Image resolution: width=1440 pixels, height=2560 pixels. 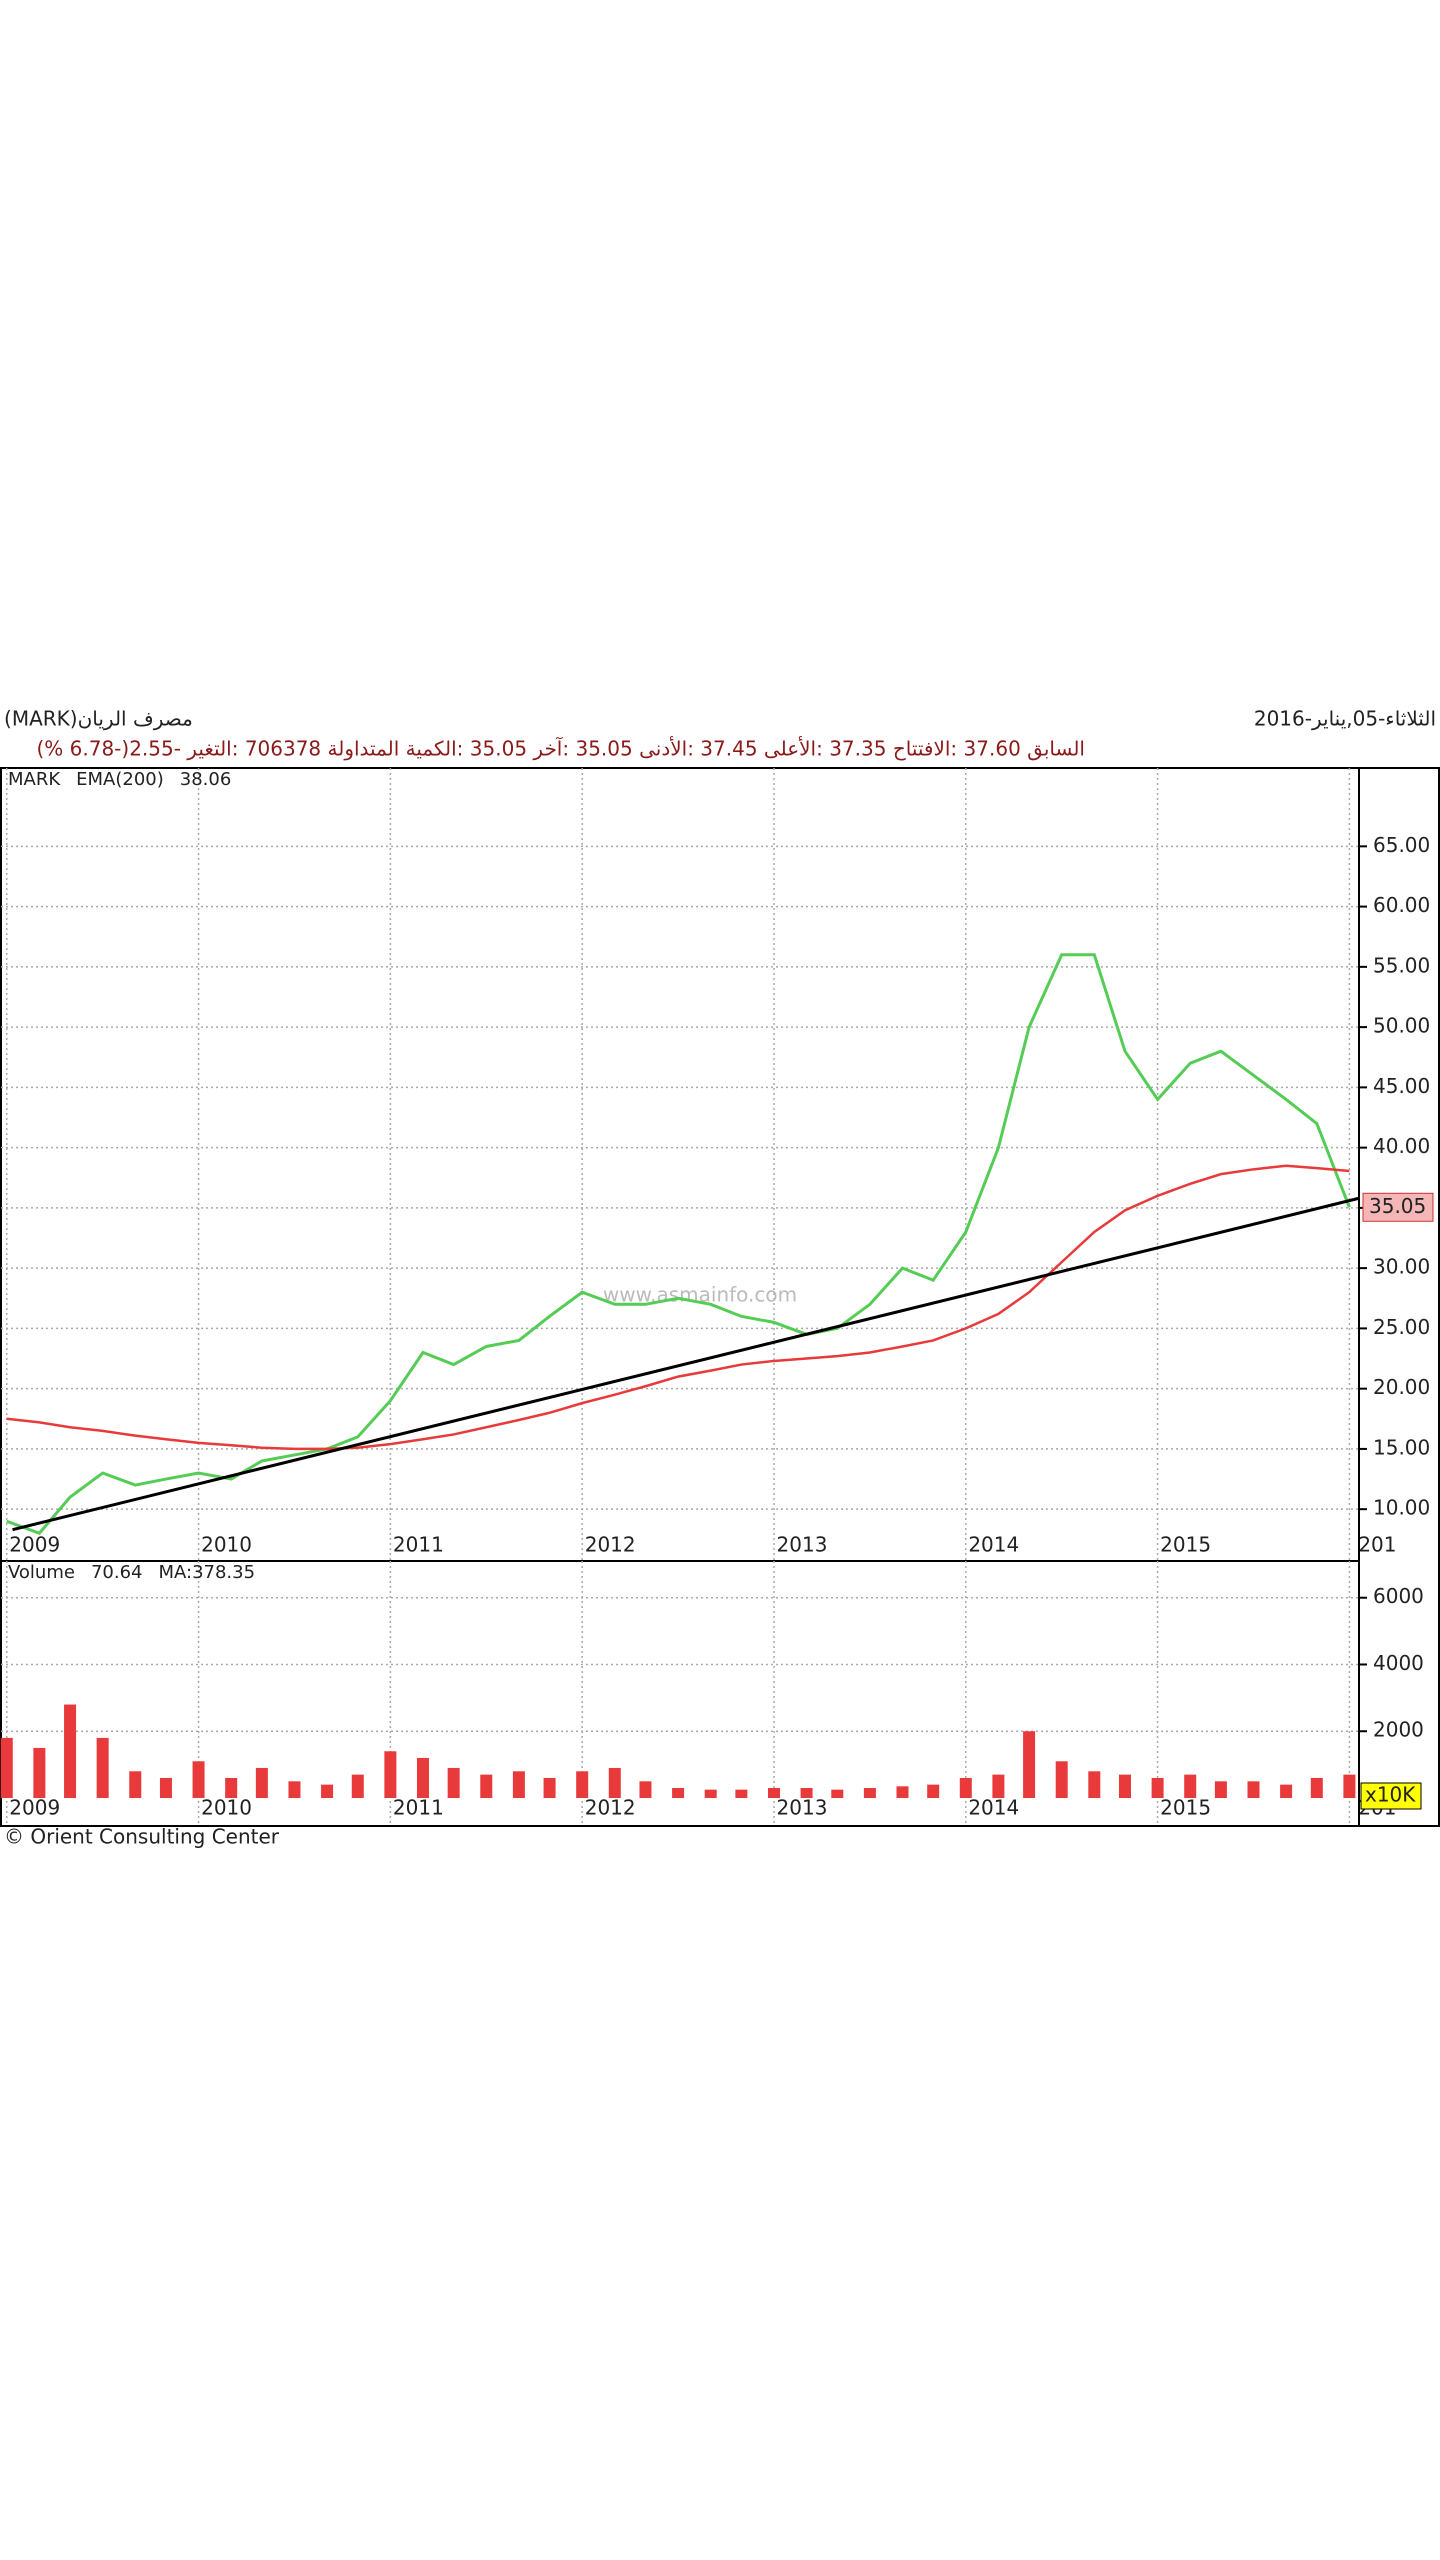 I want to click on legend-entry: Volume, so click(x=41, y=1572).